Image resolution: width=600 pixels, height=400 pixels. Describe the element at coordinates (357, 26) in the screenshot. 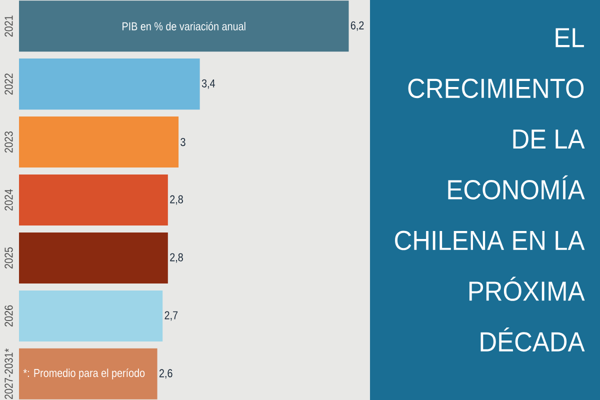

I see `data-label: 6,2` at that location.